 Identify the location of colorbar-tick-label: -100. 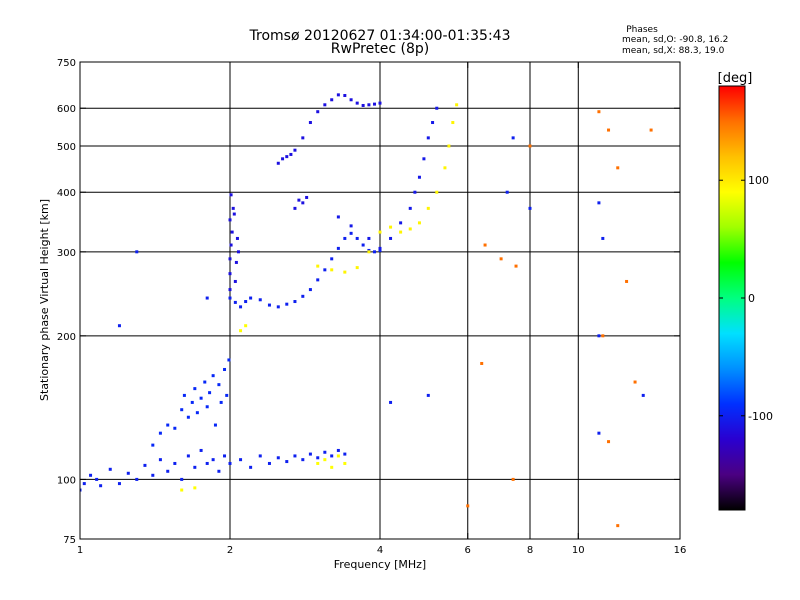
(760, 416).